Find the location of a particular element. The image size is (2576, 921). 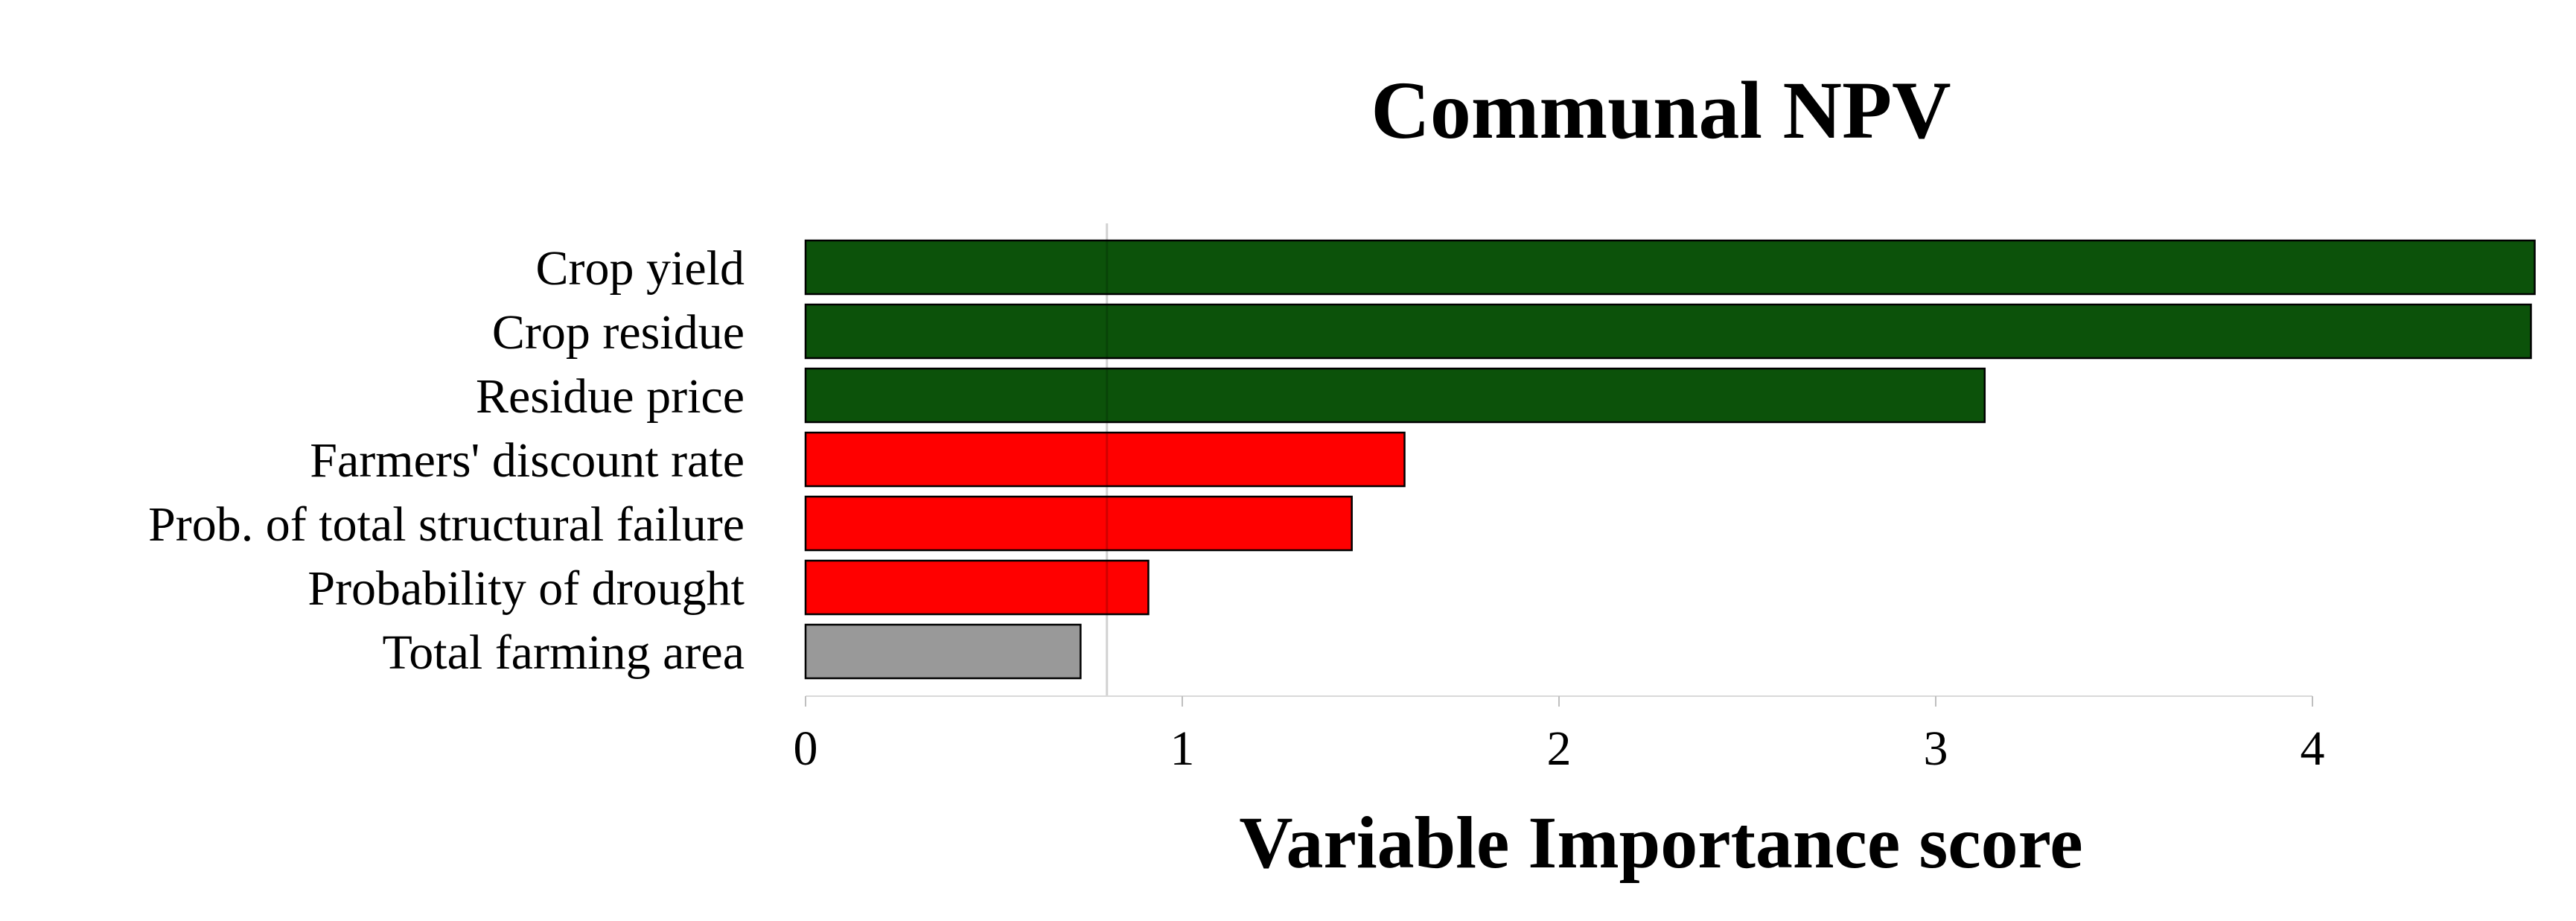

x-tick-label: 0 is located at coordinates (806, 748).